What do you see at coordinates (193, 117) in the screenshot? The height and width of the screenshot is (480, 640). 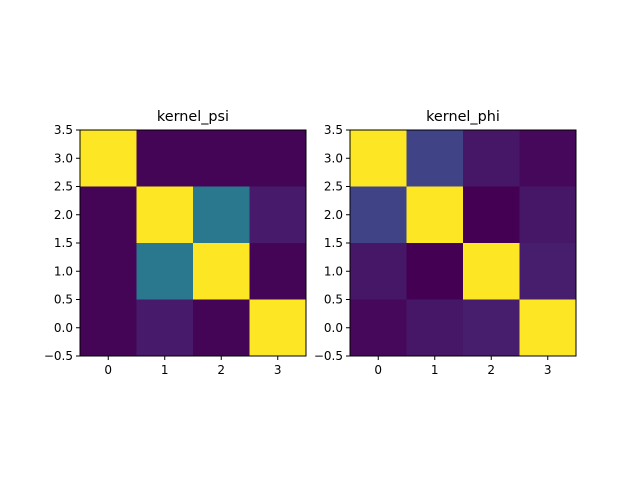 I see `chart-title: kernel_psi` at bounding box center [193, 117].